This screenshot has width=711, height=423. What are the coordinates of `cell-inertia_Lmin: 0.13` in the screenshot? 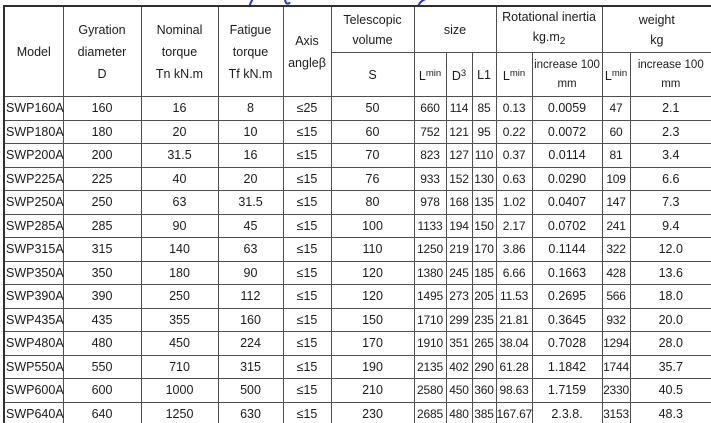 It's located at (514, 108).